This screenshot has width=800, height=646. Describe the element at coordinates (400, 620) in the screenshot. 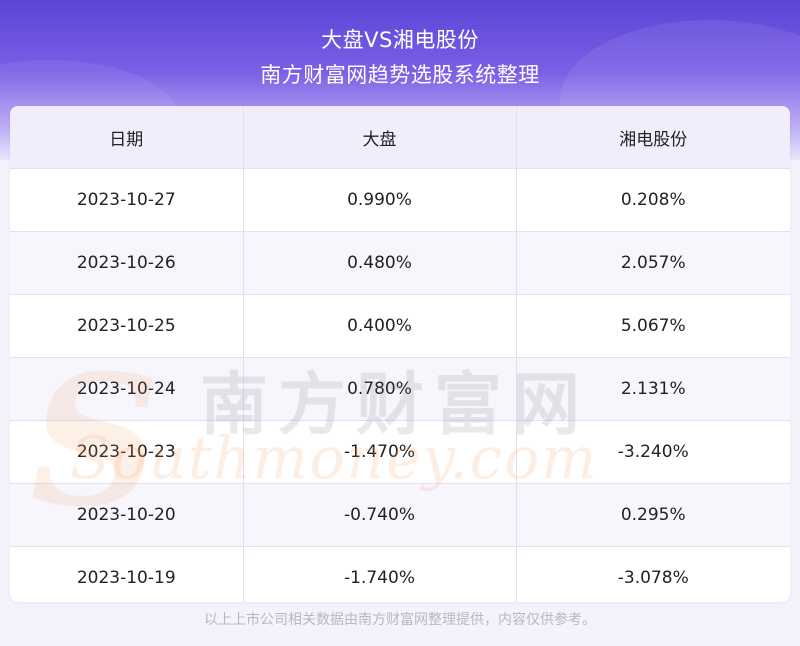

I see `footer-disclaimer: 以上上市公司相关数据由南方财富网整理提供，内容仅供参考。` at that location.